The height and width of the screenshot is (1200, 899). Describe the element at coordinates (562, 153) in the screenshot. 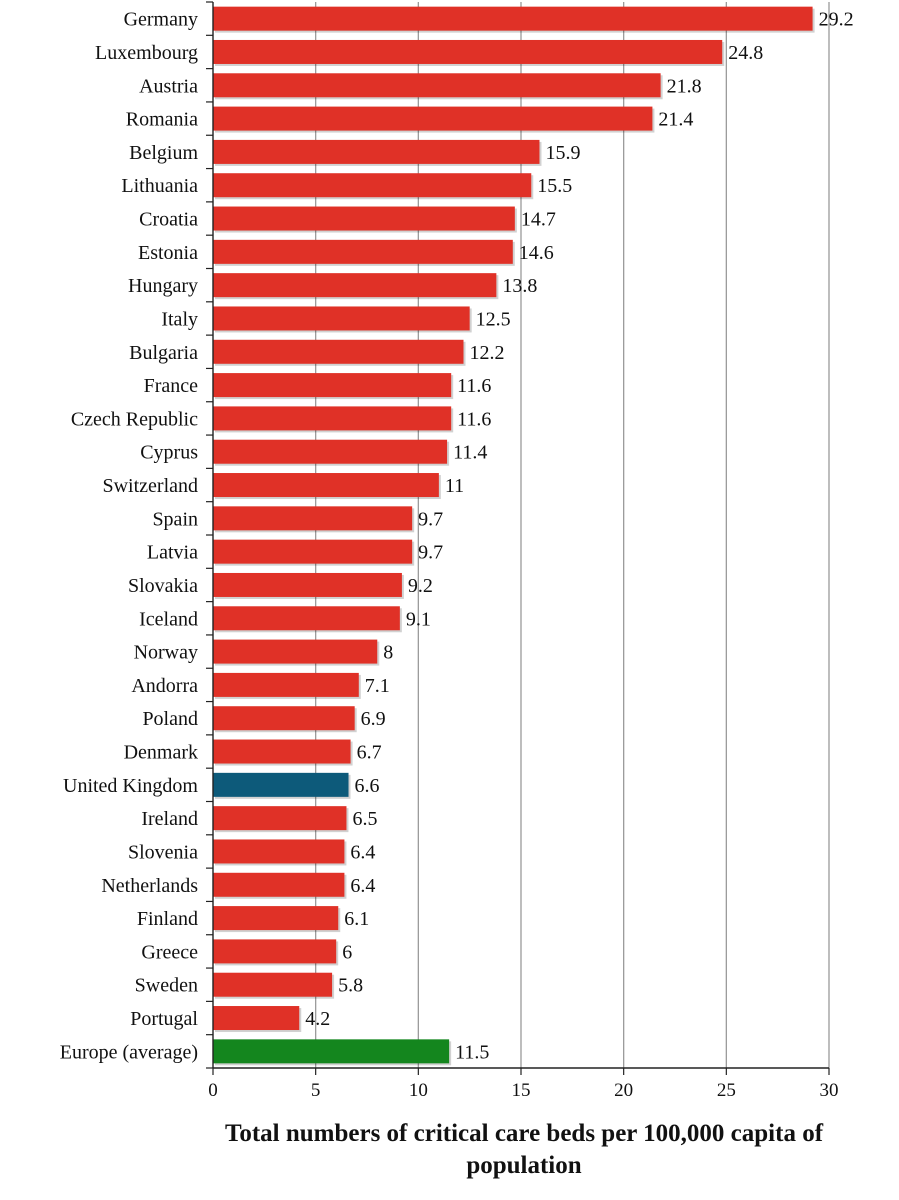

I see `value-label: 15.9` at that location.